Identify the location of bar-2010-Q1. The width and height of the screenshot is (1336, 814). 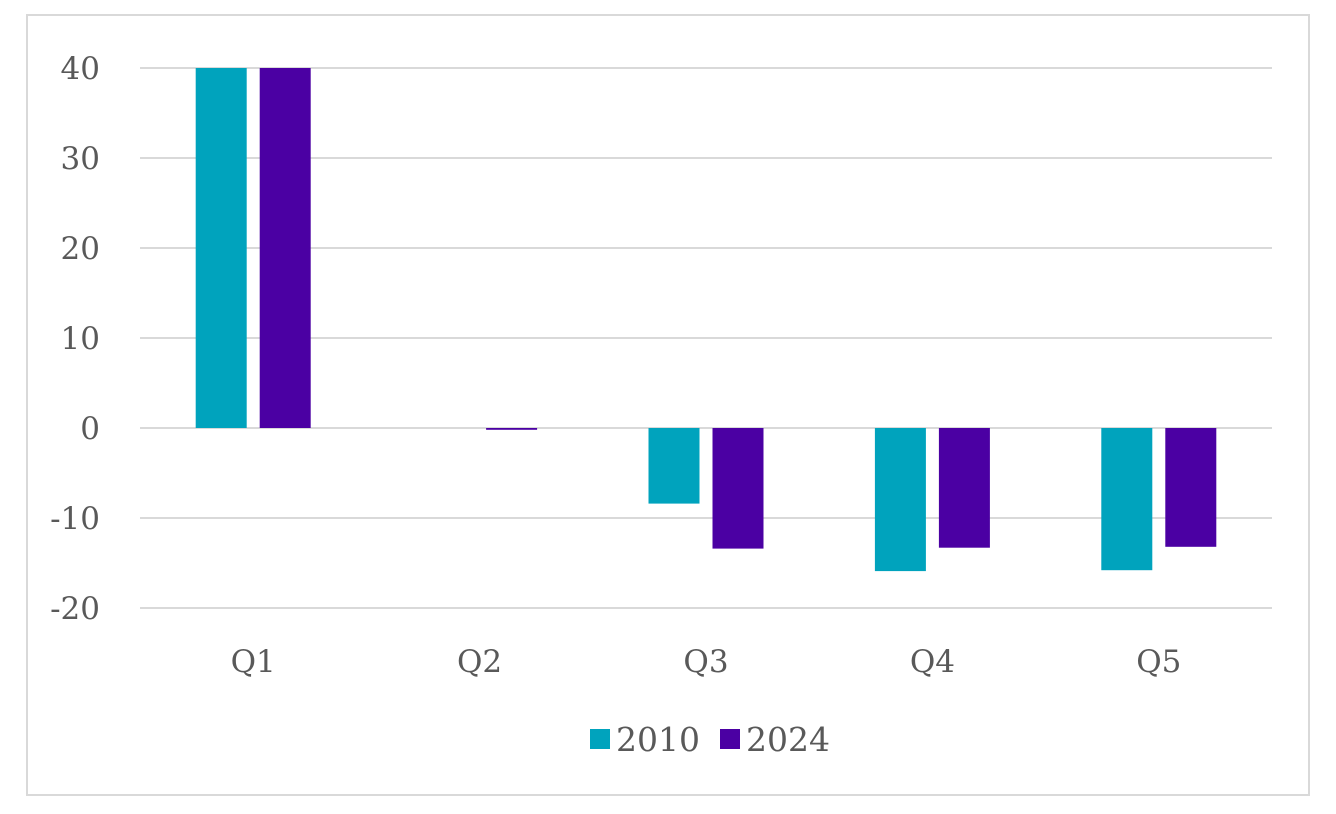
(221, 248).